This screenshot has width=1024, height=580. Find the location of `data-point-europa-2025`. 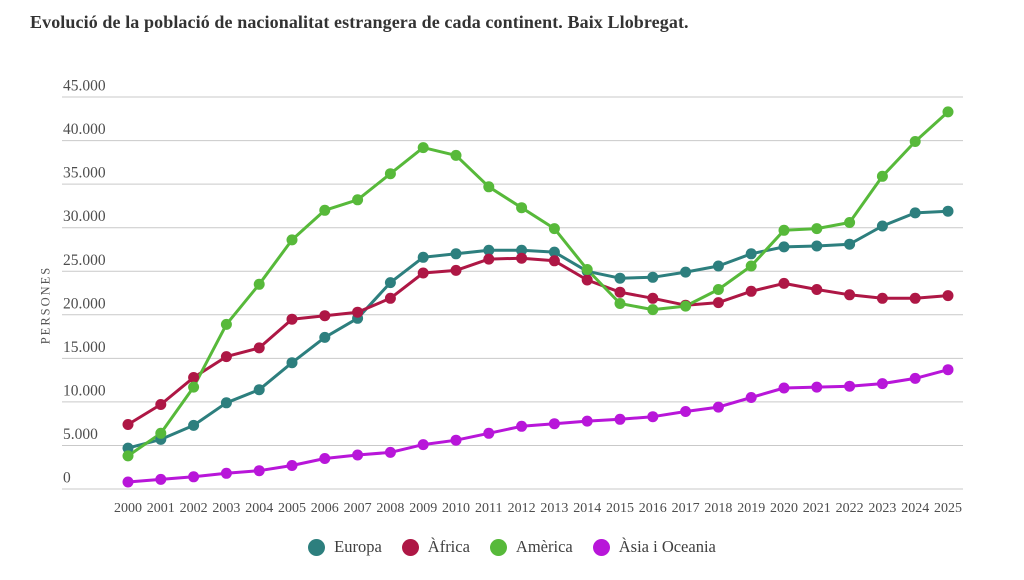

data-point-europa-2025 is located at coordinates (948, 211).